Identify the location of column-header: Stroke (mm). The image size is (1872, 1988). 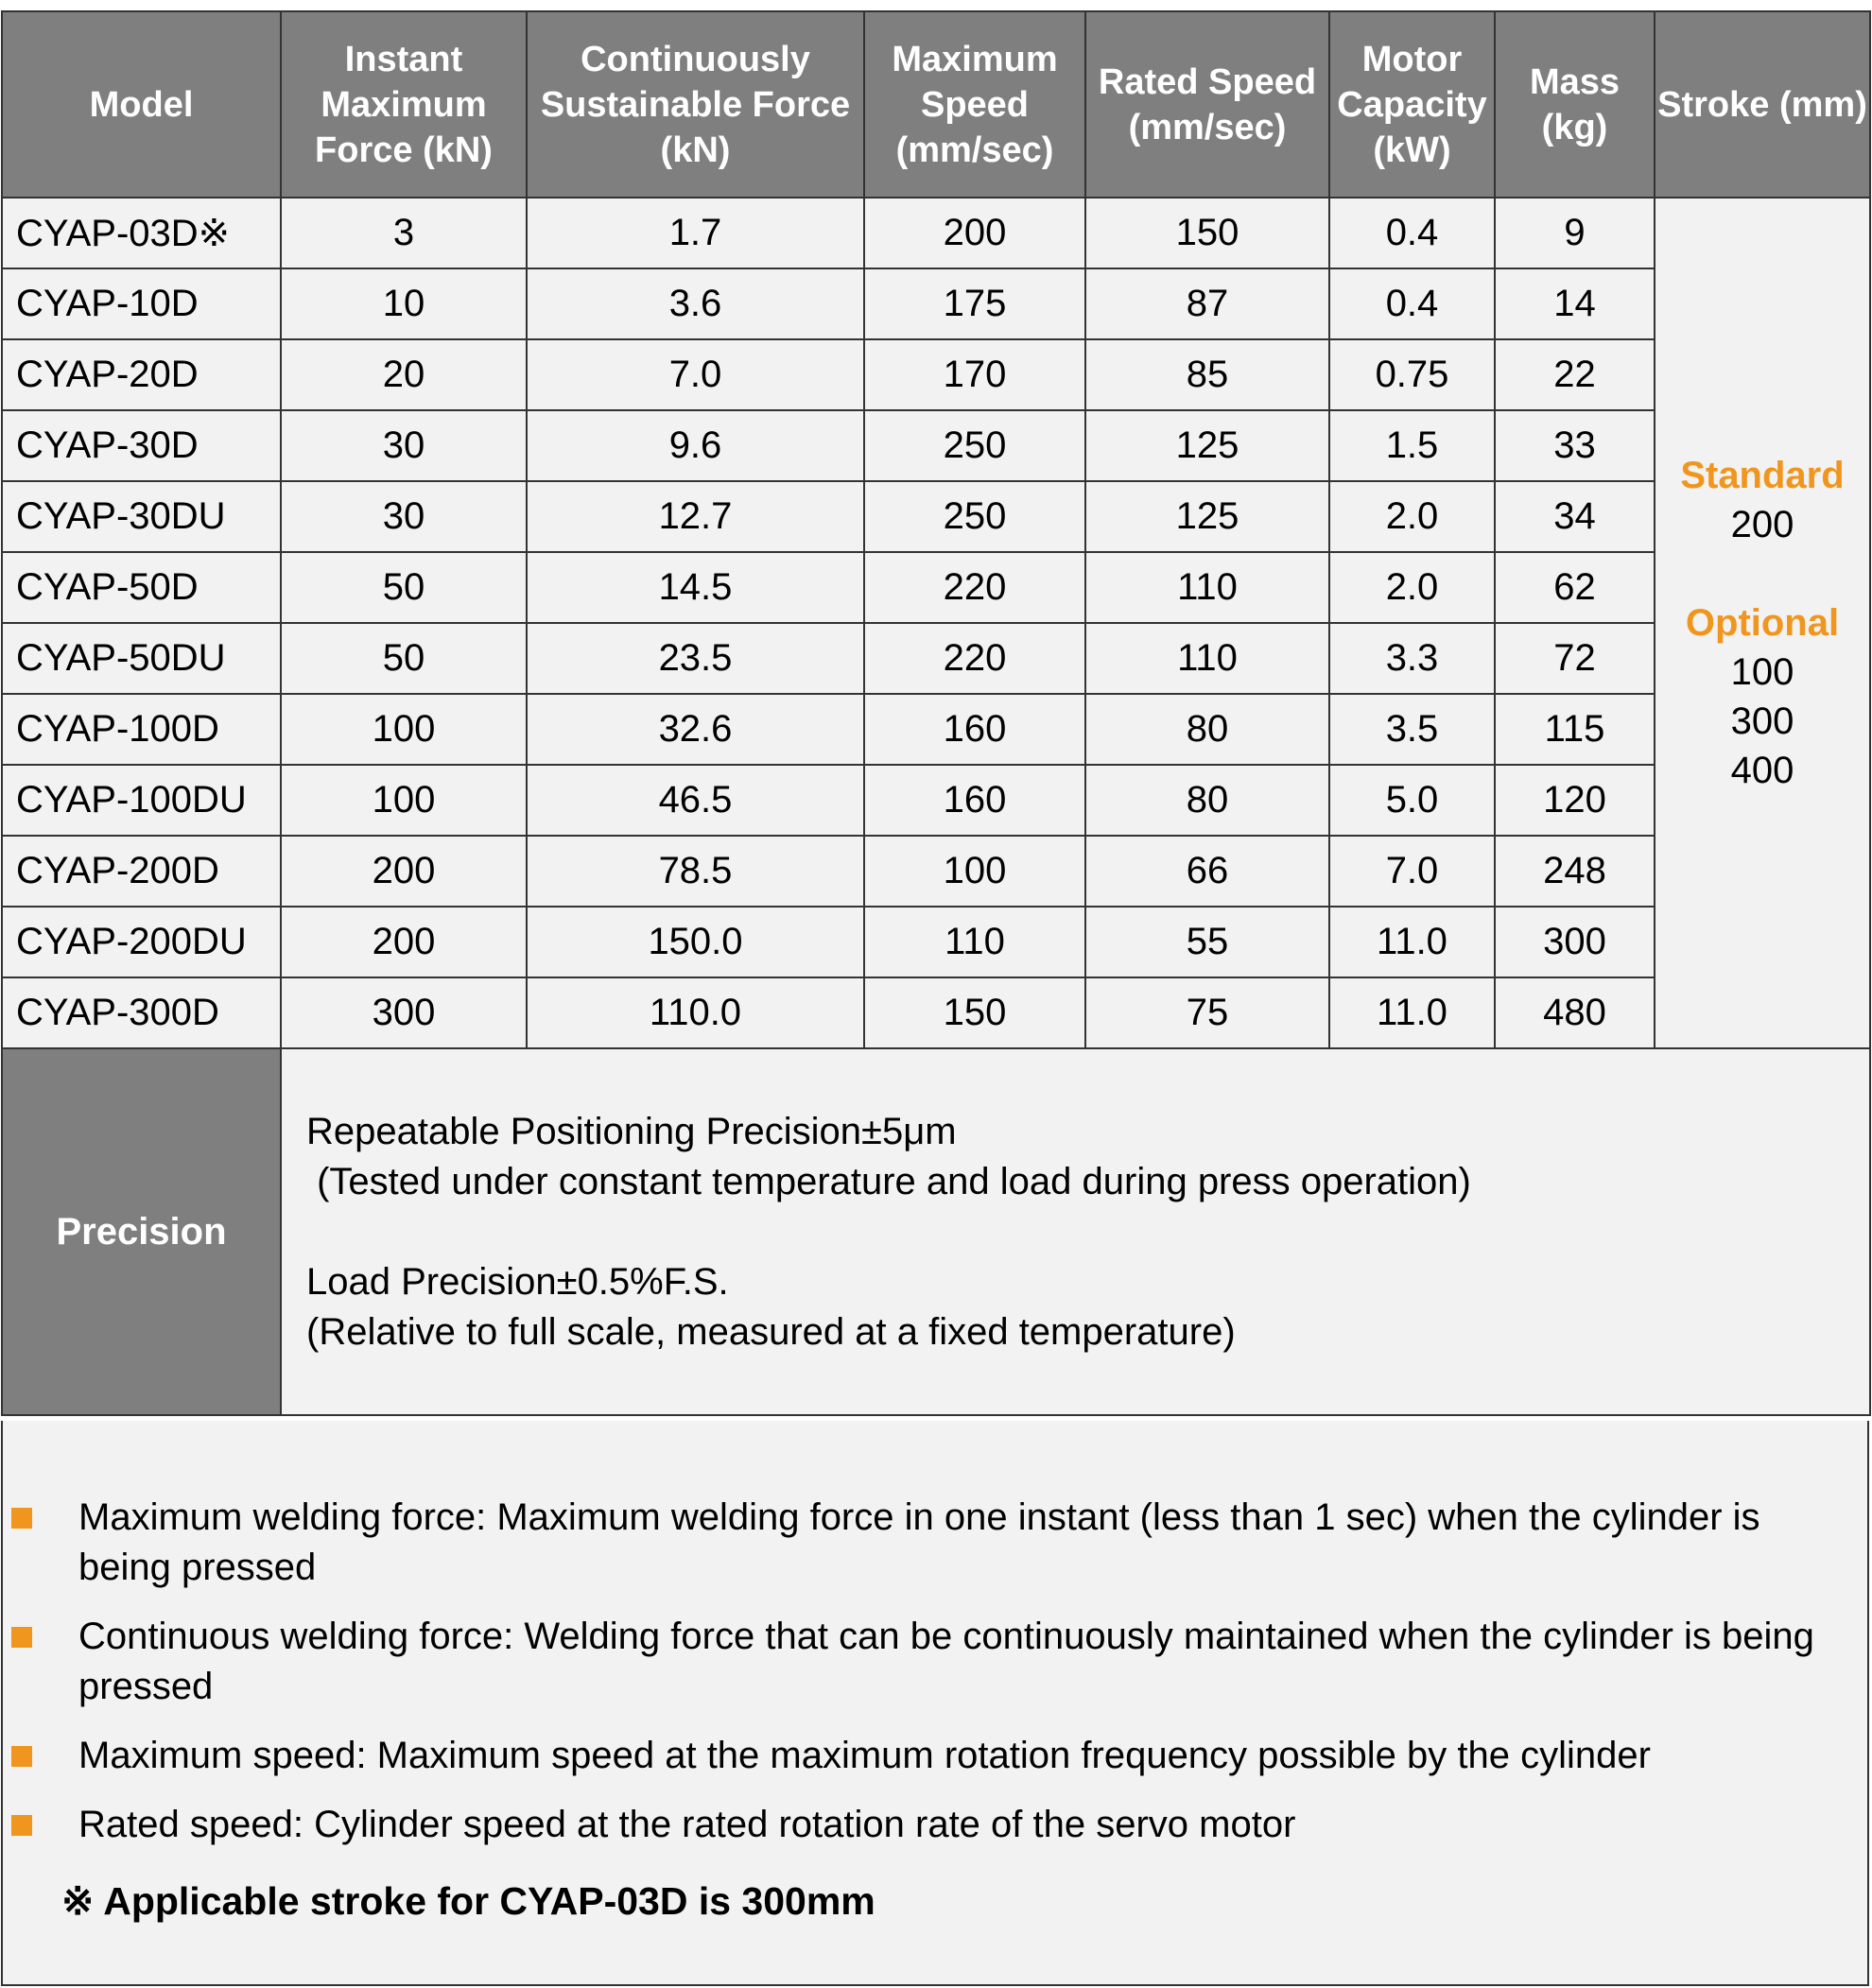
(1762, 104).